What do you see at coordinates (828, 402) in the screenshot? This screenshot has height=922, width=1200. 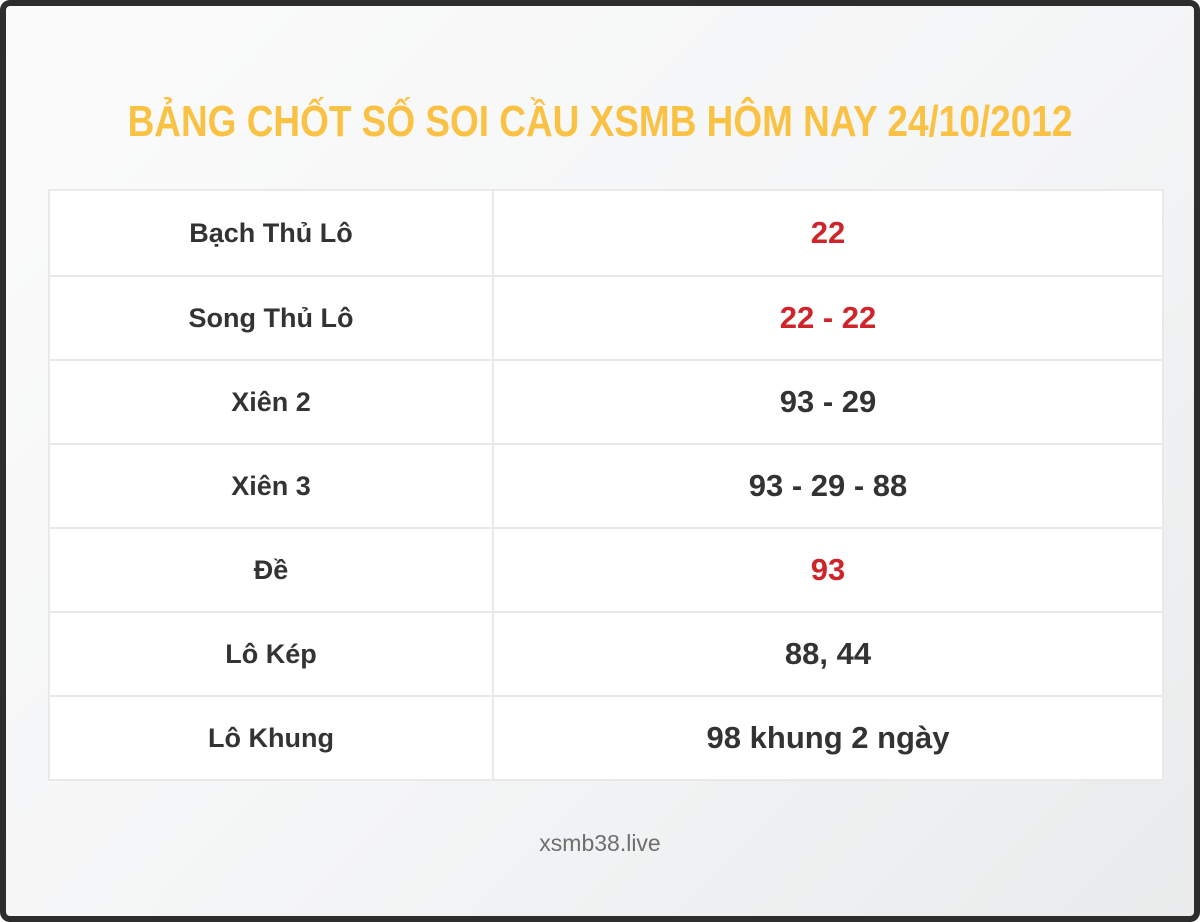 I see `row-value: 93 - 29` at bounding box center [828, 402].